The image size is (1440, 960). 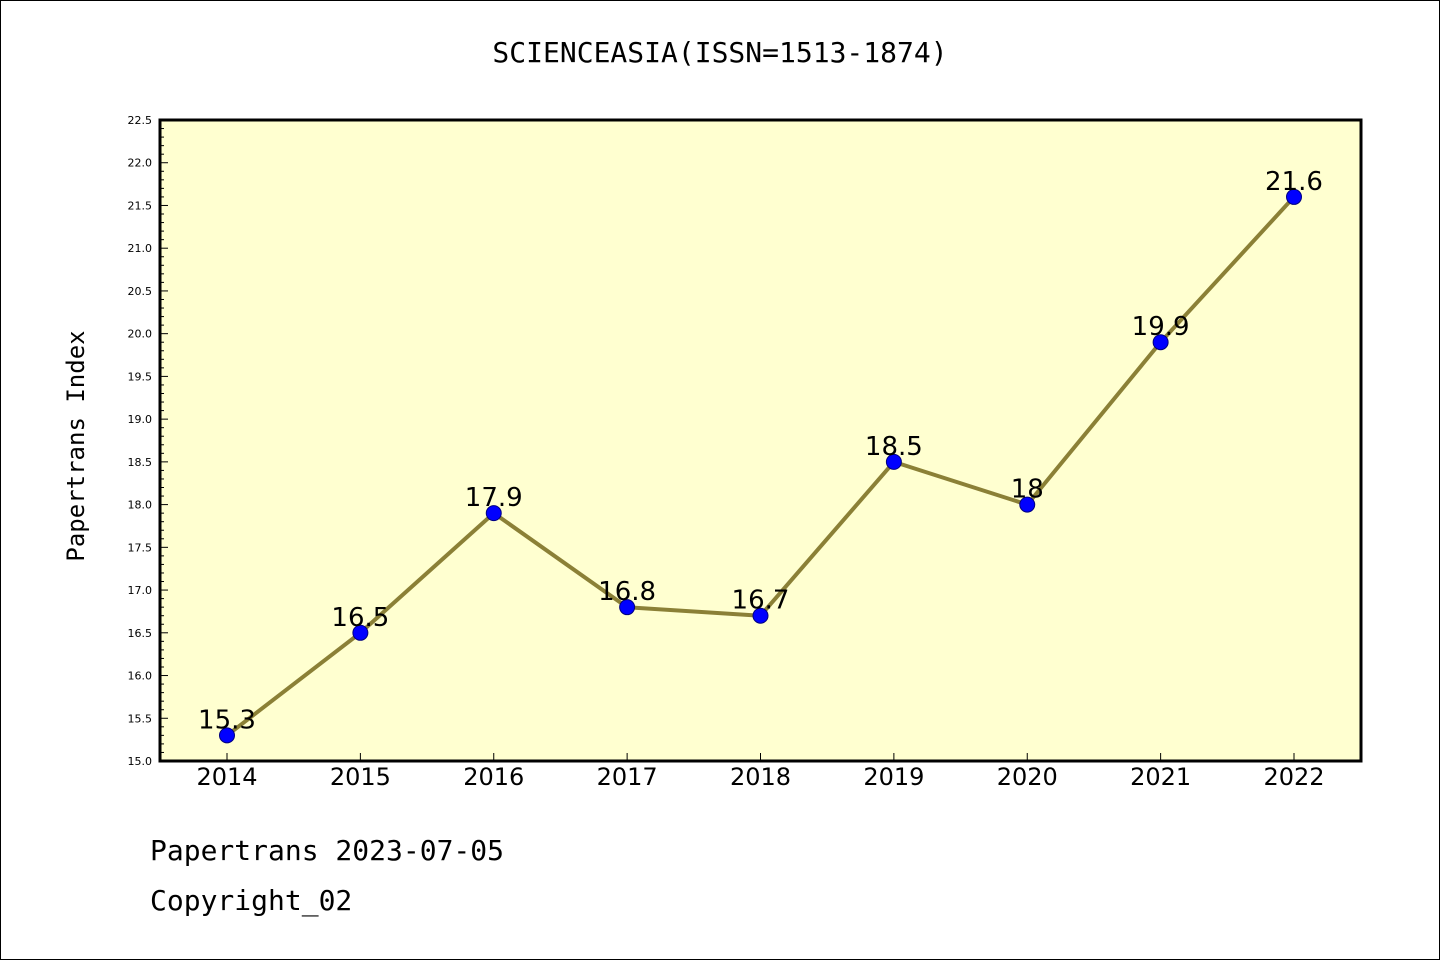 What do you see at coordinates (327, 850) in the screenshot?
I see `footer-date: Papertrans 2023-07-05` at bounding box center [327, 850].